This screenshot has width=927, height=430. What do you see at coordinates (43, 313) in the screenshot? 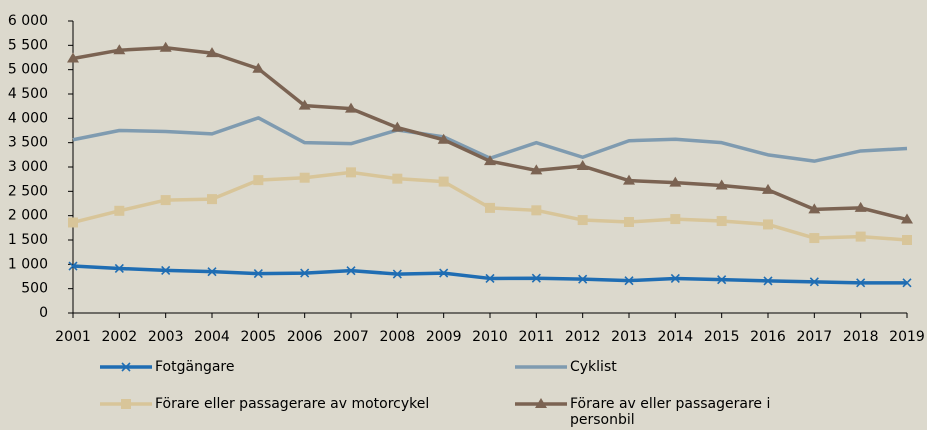
I see `y-tick-label: 0` at bounding box center [43, 313].